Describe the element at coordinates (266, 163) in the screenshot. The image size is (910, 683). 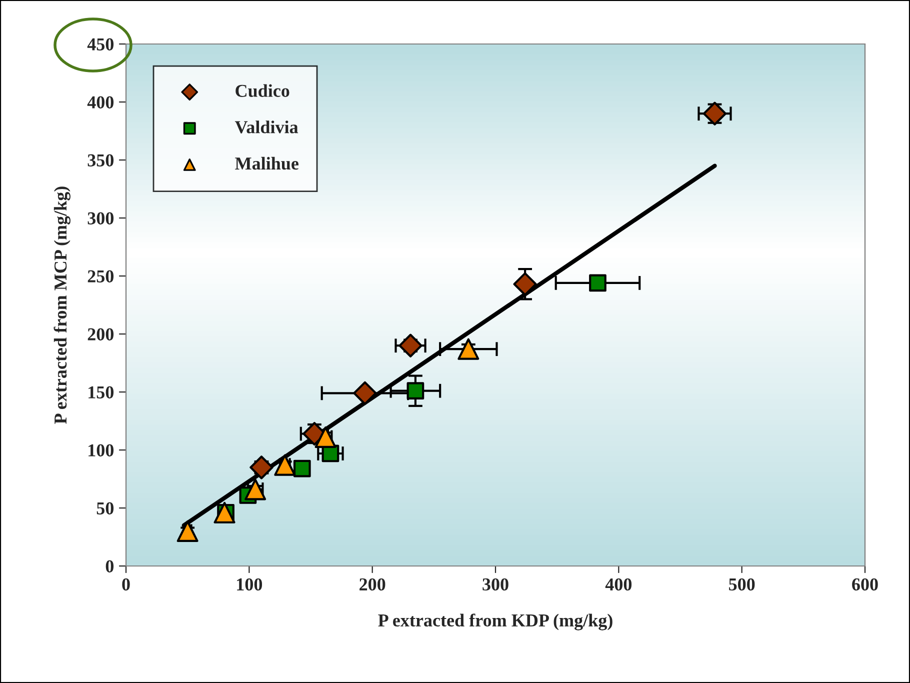
I see `legend-label: Malihue` at that location.